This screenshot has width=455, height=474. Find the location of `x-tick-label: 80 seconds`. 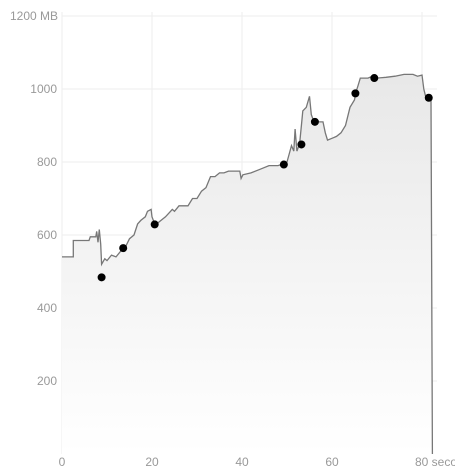

x-tick-label: 80 seconds is located at coordinates (435, 462).